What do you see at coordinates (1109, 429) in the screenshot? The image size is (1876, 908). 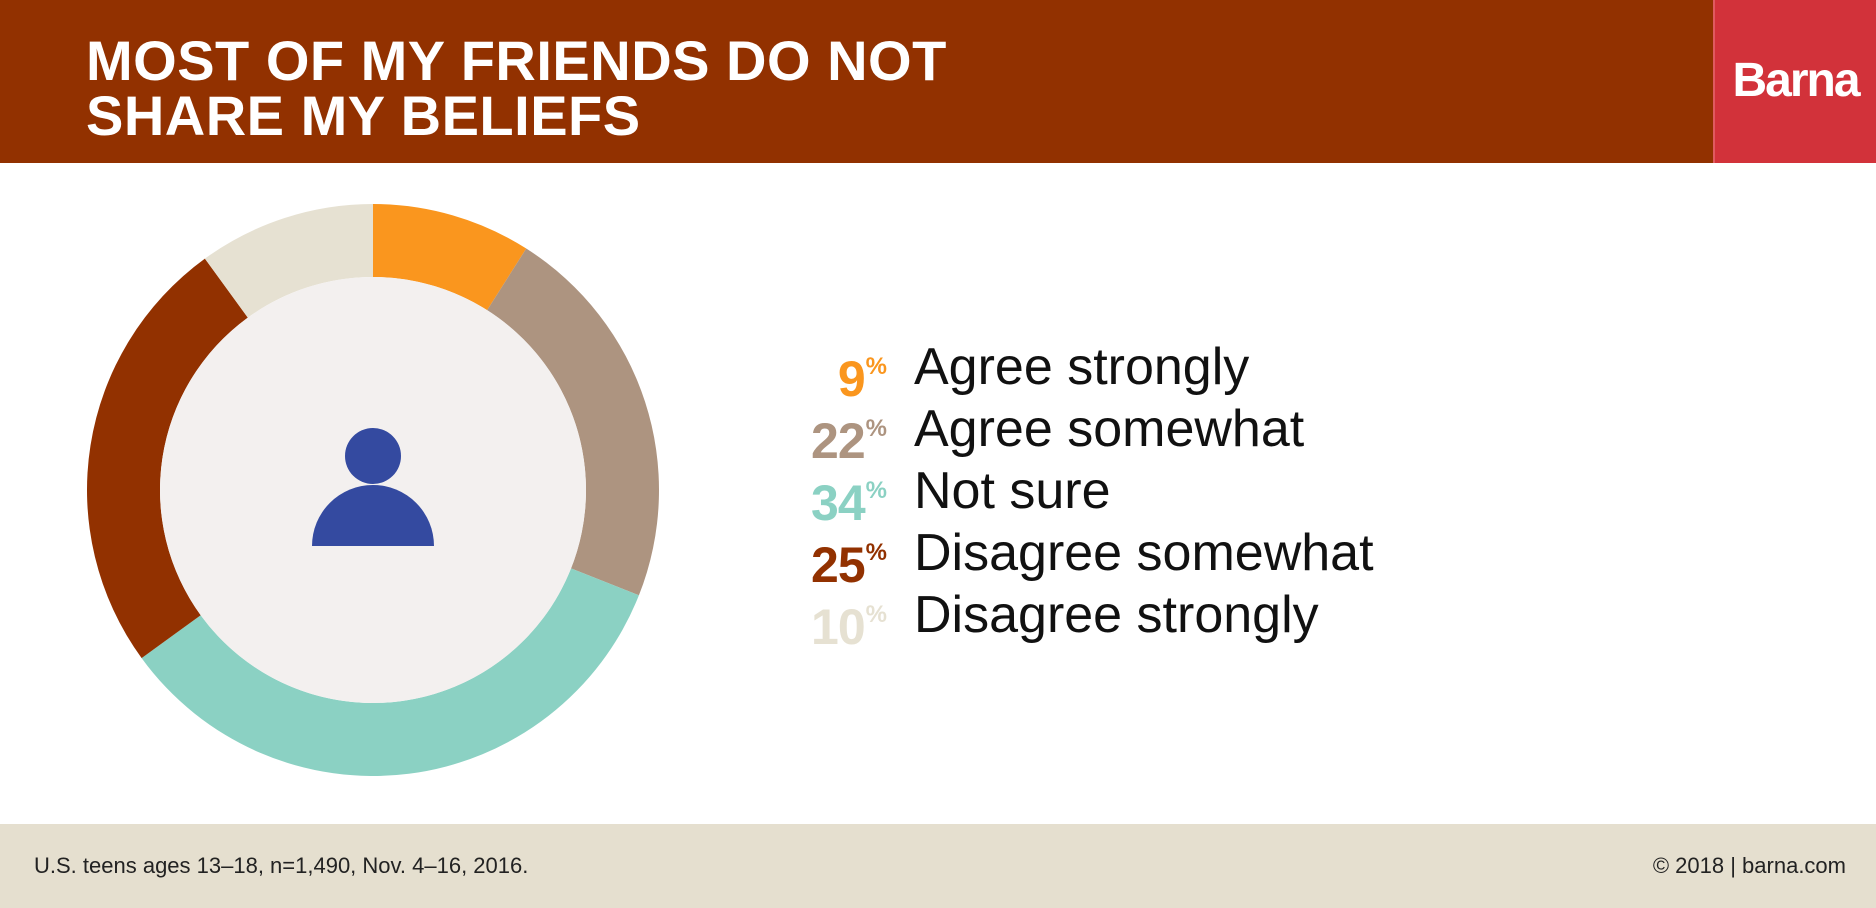 I see `legend-label-agree-somewhat: Agree somewhat` at bounding box center [1109, 429].